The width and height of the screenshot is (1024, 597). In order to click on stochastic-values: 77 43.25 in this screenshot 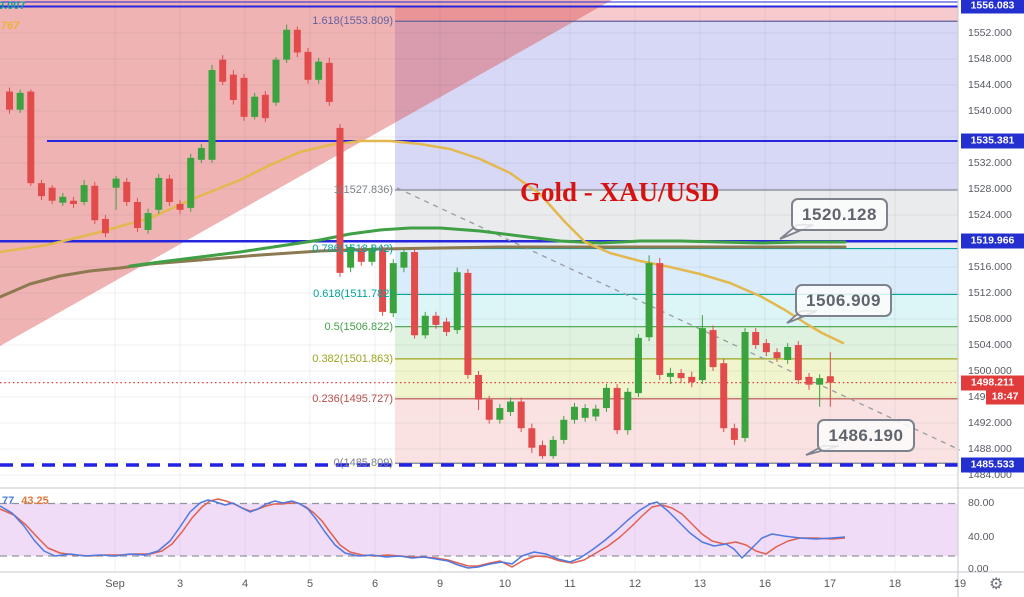, I will do `click(25, 501)`.